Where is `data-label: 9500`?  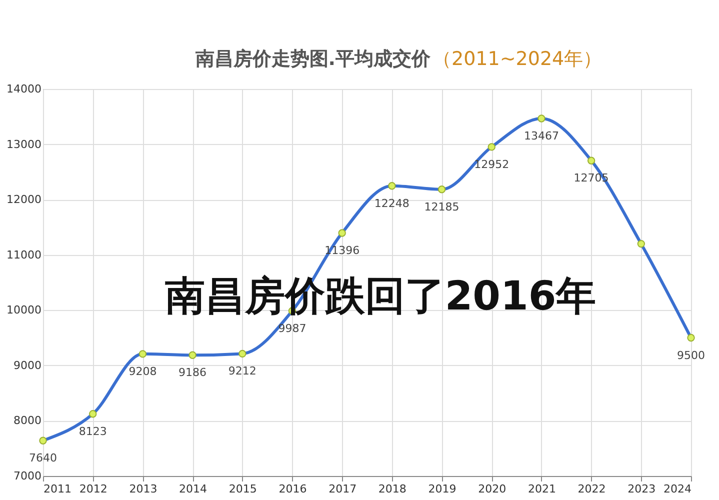 data-label: 9500 is located at coordinates (691, 355).